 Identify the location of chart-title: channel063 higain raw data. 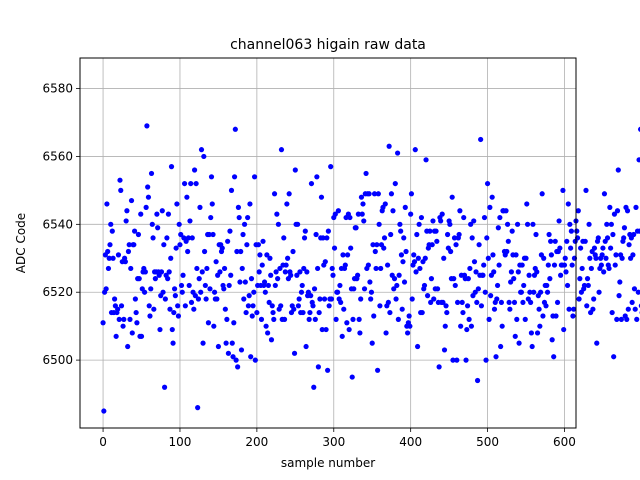
(328, 45).